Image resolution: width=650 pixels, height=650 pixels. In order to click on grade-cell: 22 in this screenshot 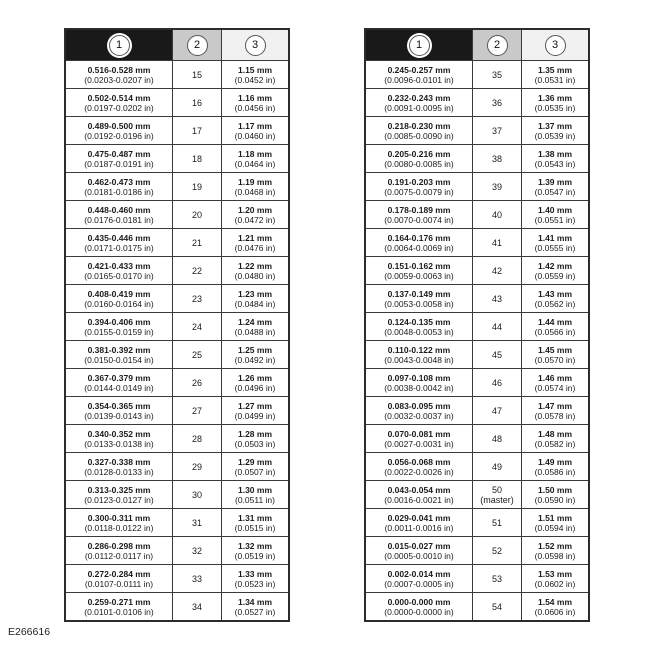, I will do `click(197, 270)`.